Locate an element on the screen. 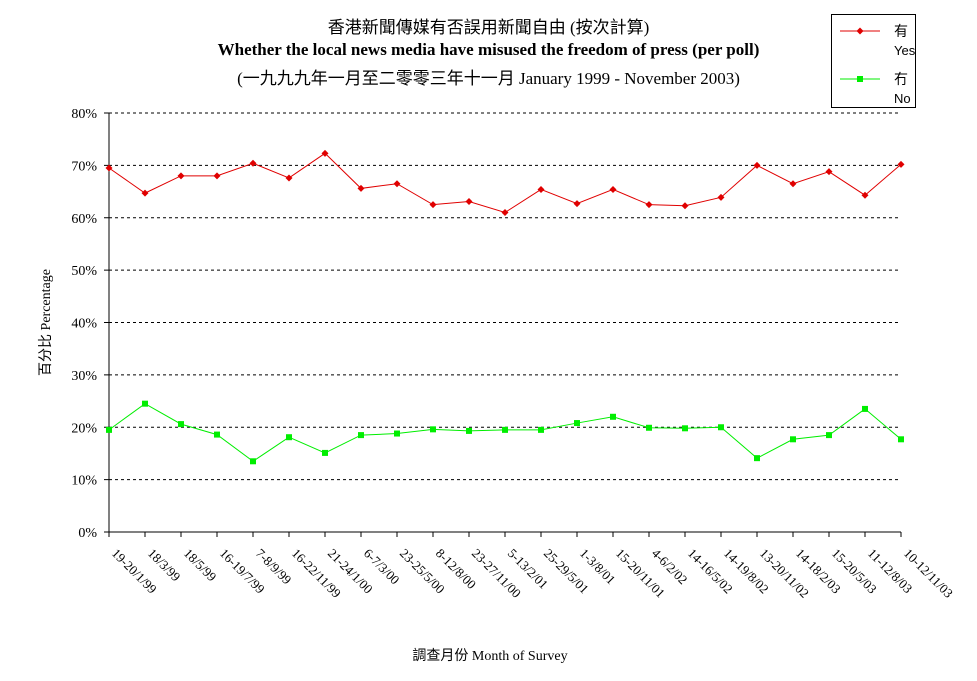 Image resolution: width=977 pixels, height=681 pixels. legend-marker-no is located at coordinates (860, 79).